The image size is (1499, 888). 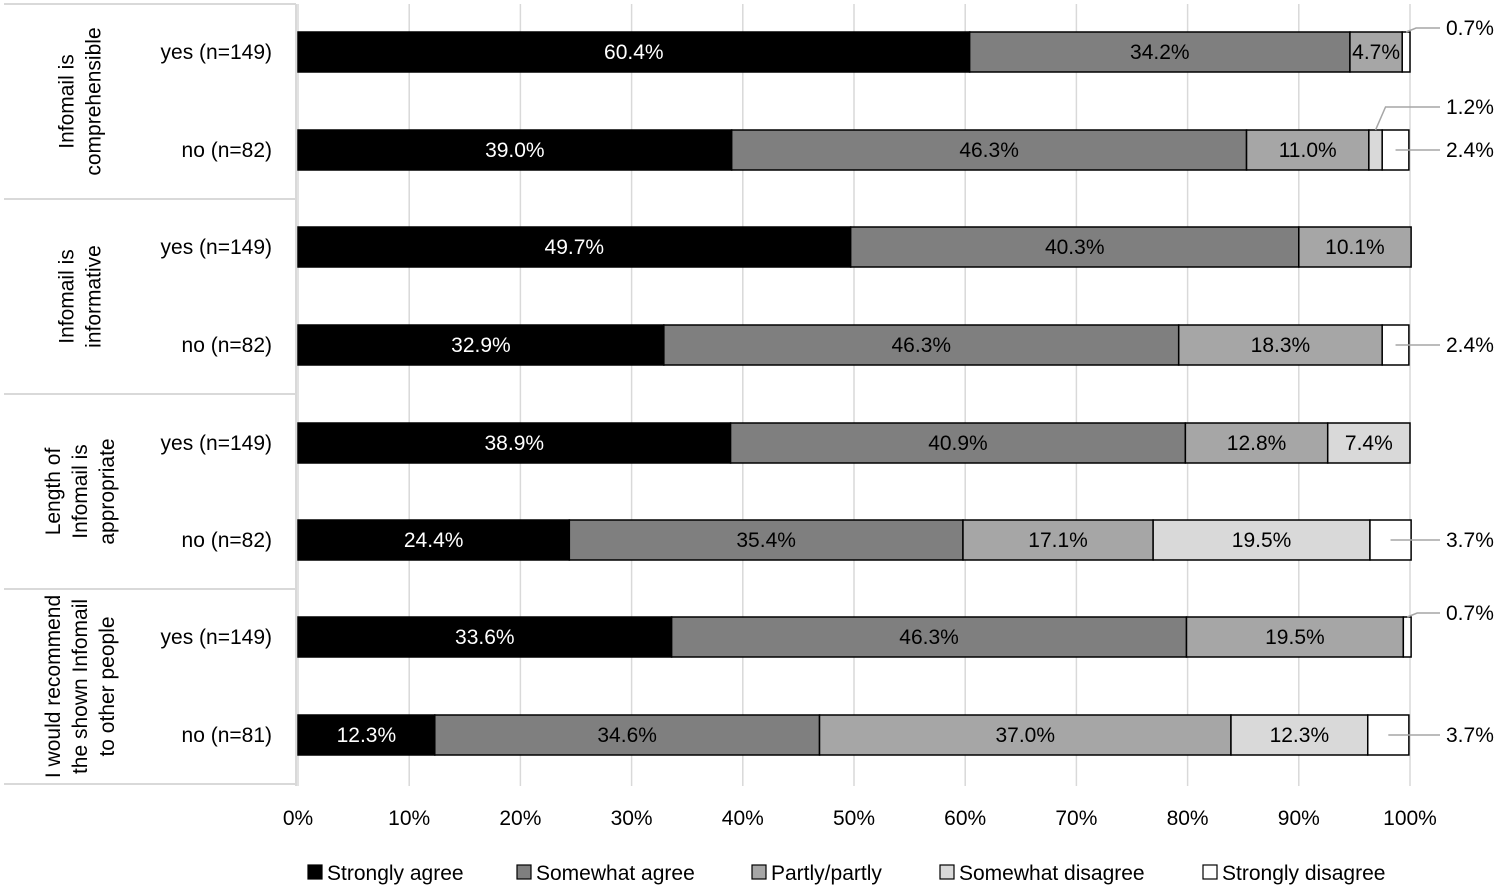 I want to click on group-label: Length of Infomail is appropriate, so click(x=80, y=491).